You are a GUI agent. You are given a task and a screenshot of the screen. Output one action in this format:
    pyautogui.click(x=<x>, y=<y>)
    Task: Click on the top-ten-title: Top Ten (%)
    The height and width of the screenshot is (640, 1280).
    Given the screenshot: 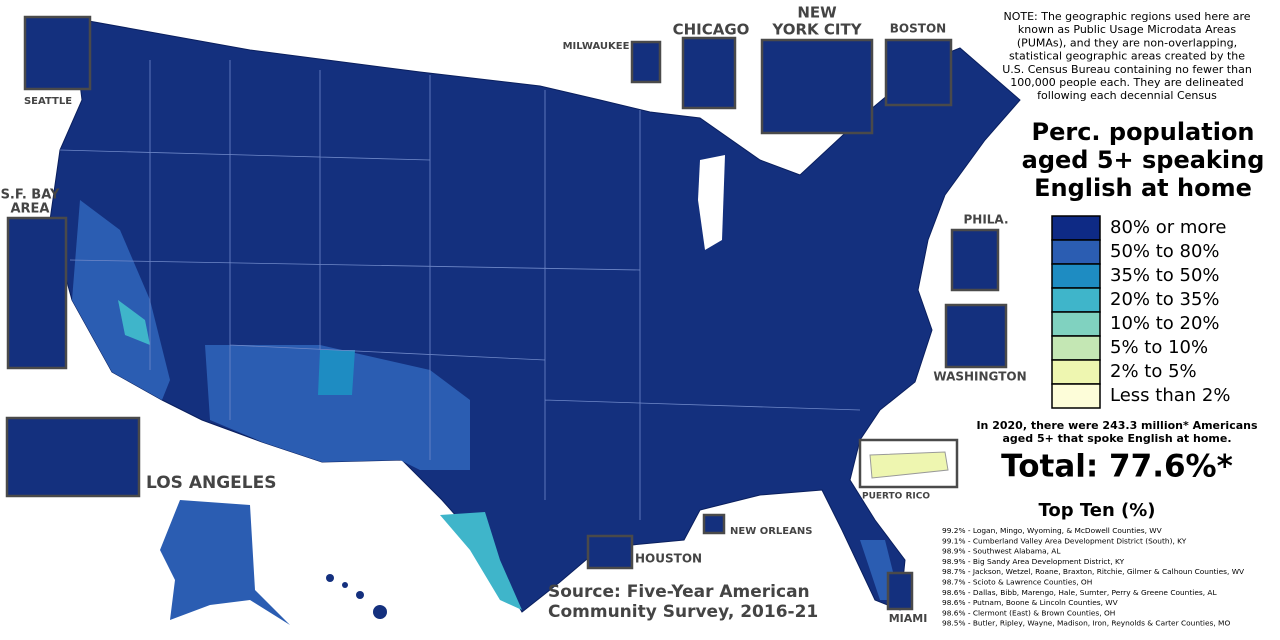 What is the action you would take?
    pyautogui.click(x=1096, y=510)
    